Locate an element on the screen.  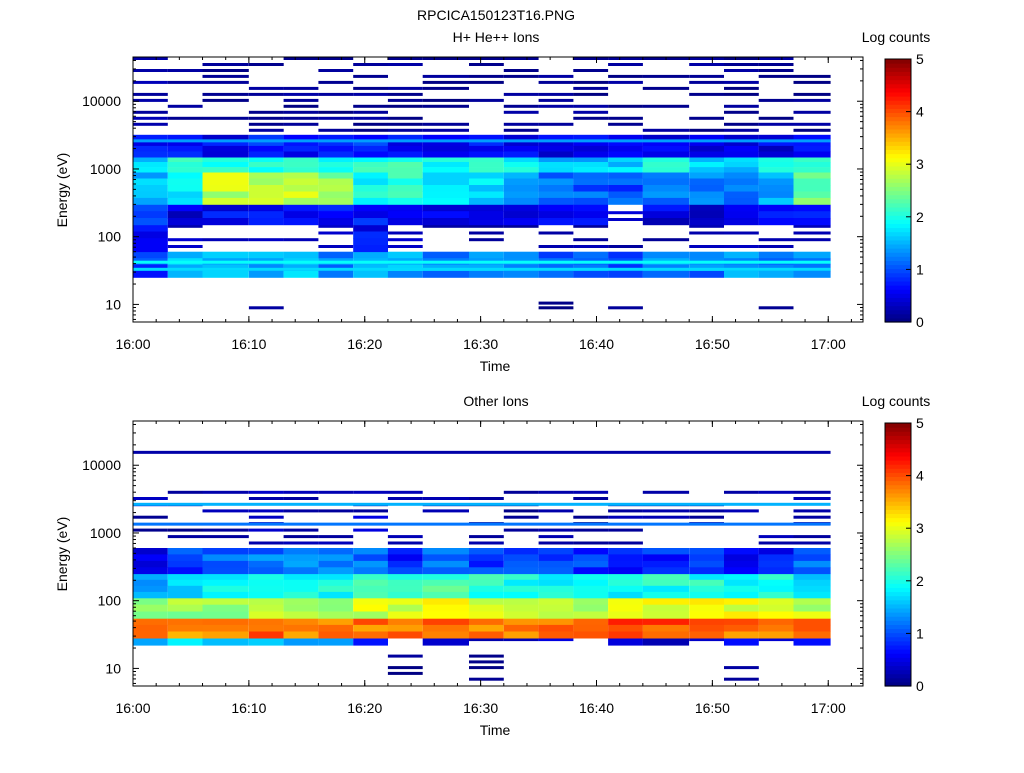
y-tick-label: 10000 is located at coordinates (101, 465).